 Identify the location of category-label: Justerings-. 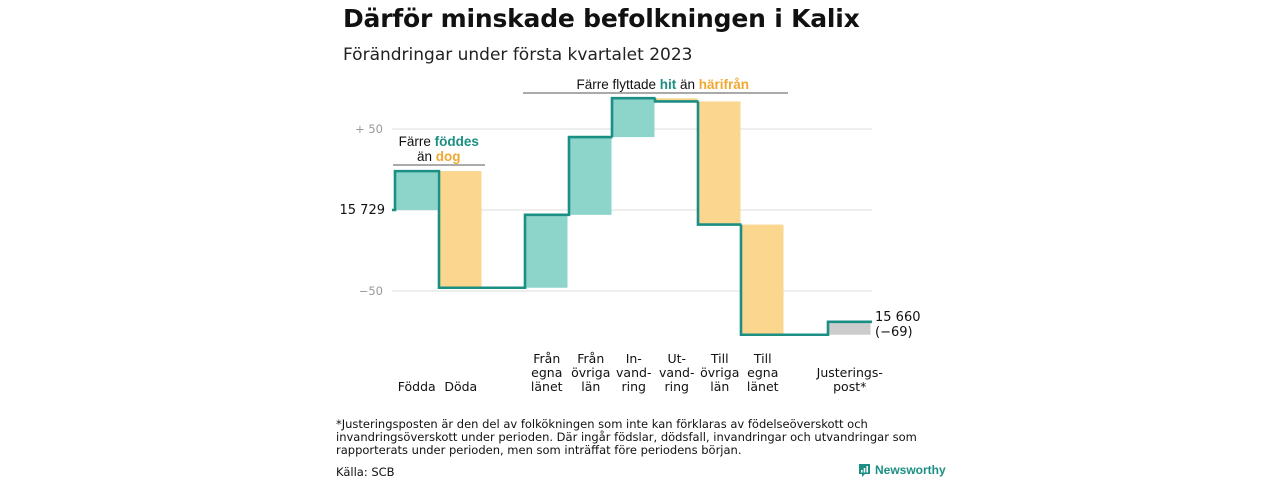
(849, 372).